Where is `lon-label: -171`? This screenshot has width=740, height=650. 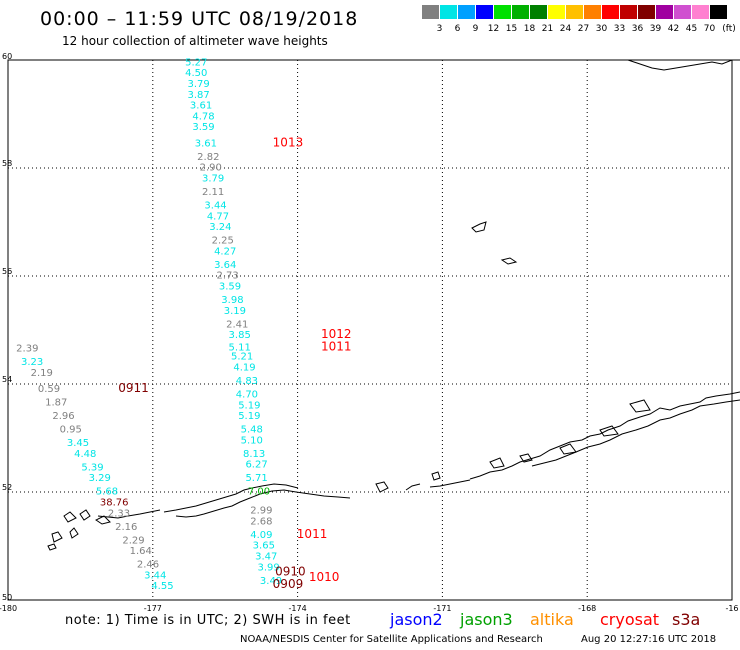 lon-label: -171 is located at coordinates (442, 608).